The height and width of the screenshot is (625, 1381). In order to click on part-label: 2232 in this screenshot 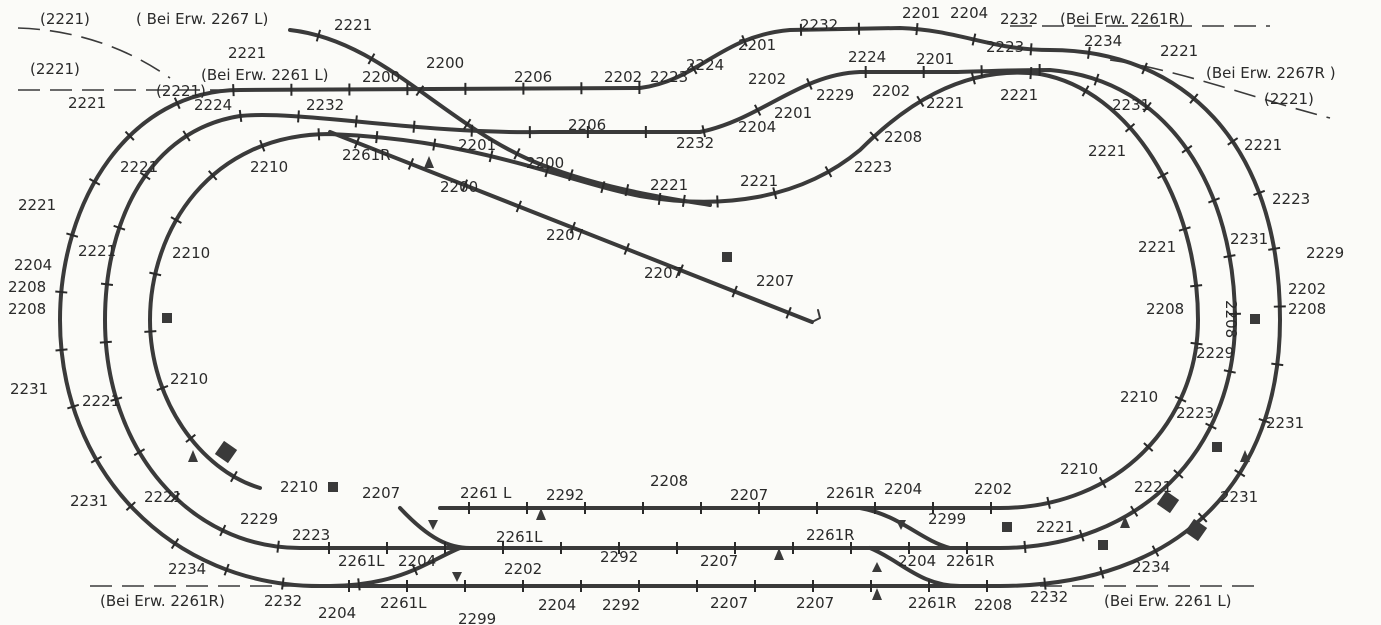, I will do `click(283, 601)`.